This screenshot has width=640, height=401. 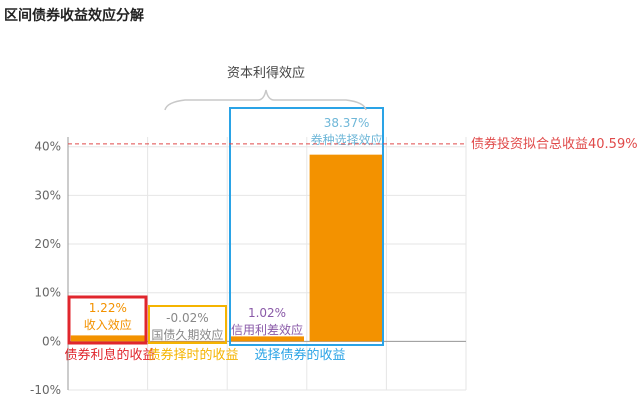 What do you see at coordinates (192, 355) in the screenshot?
I see `group-label: 债券择时的收益` at bounding box center [192, 355].